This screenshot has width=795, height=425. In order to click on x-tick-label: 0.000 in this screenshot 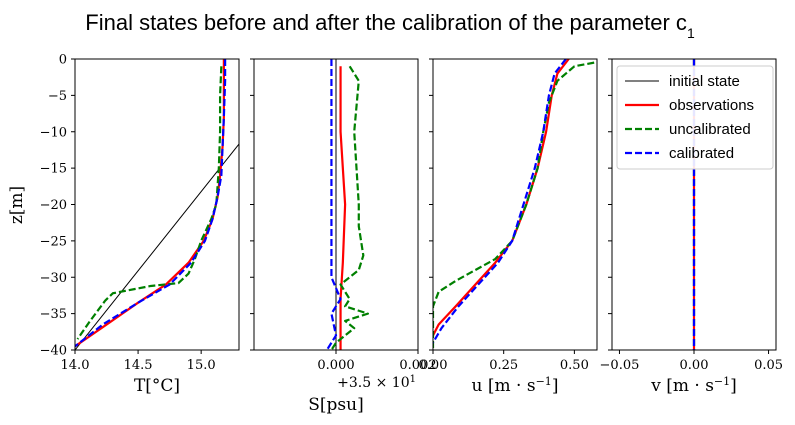, I will do `click(335, 365)`.